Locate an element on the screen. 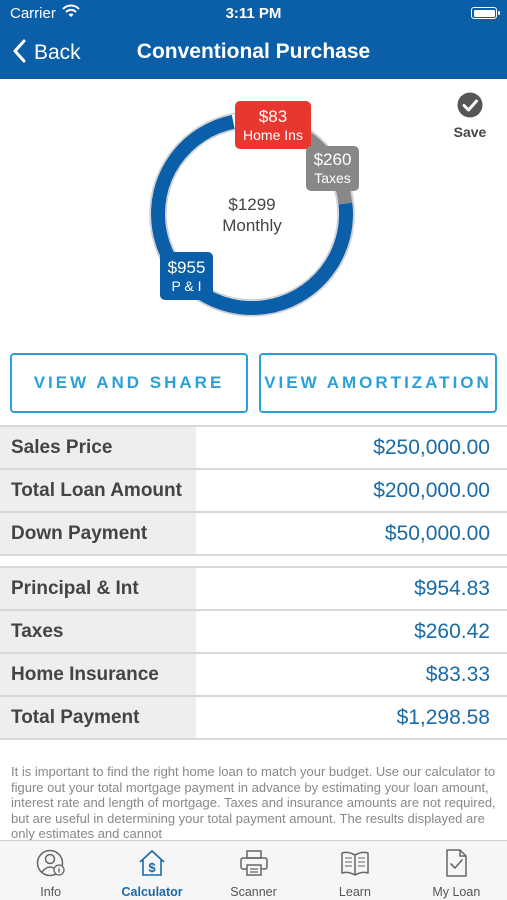 The image size is (507, 900). save-label: Save is located at coordinates (470, 132).